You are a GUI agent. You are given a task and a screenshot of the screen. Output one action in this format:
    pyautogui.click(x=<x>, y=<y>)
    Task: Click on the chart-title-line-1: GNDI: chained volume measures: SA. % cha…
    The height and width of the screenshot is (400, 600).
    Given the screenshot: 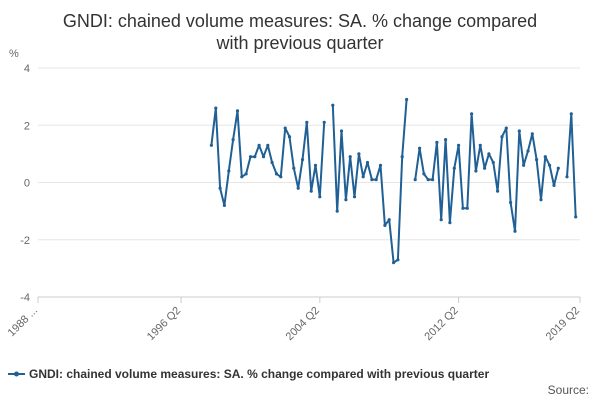 What is the action you would take?
    pyautogui.click(x=300, y=21)
    